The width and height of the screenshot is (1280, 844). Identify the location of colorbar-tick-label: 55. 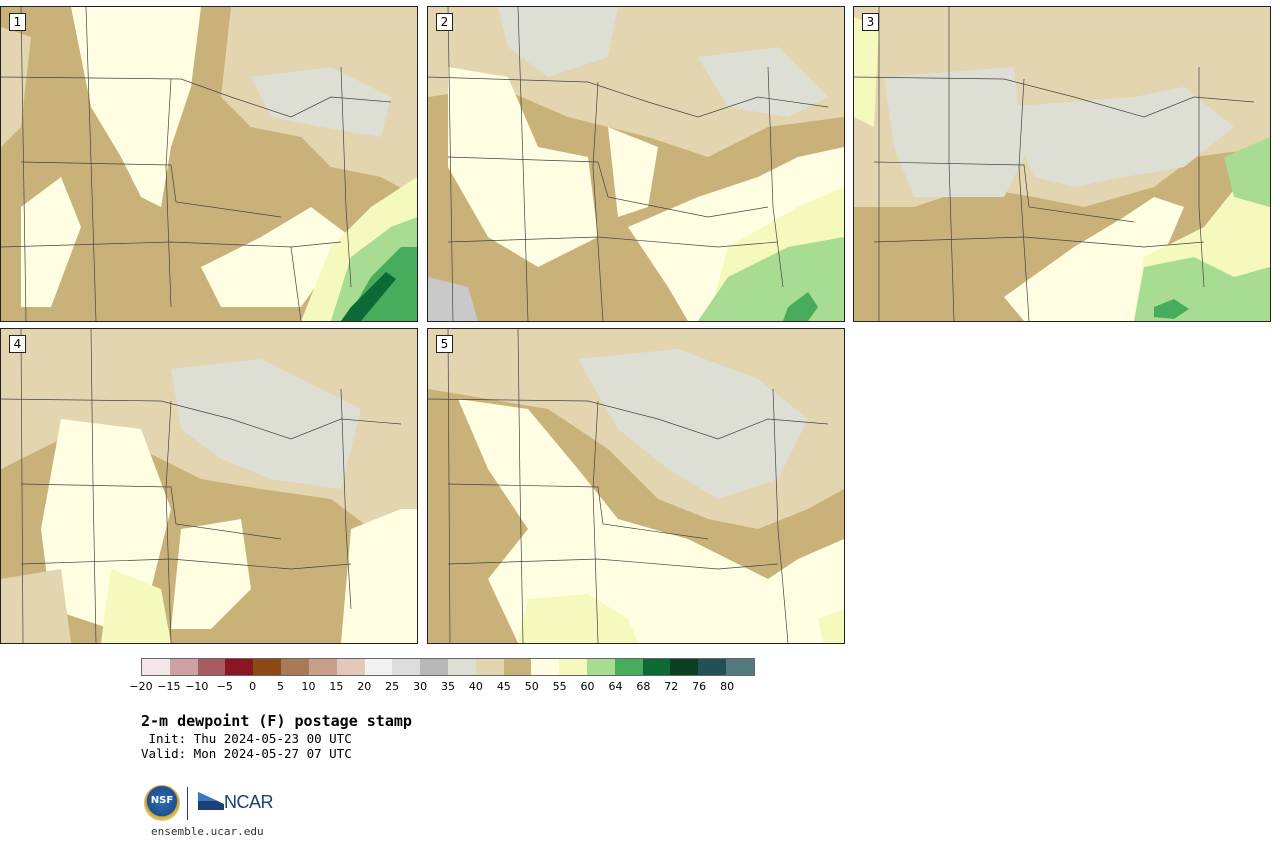
(559, 686).